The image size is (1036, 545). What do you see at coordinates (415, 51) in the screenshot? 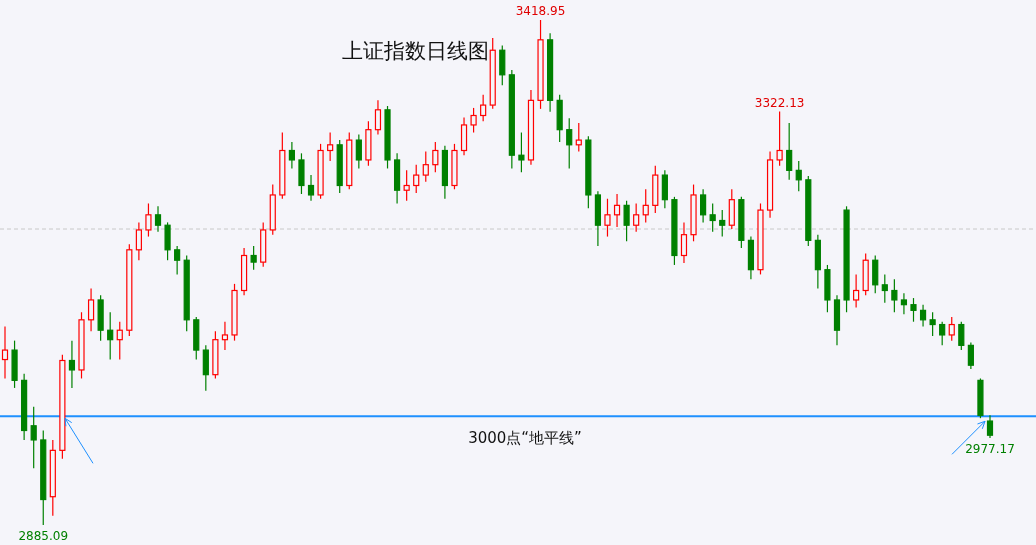
I see `text: 上证指数日线图` at bounding box center [415, 51].